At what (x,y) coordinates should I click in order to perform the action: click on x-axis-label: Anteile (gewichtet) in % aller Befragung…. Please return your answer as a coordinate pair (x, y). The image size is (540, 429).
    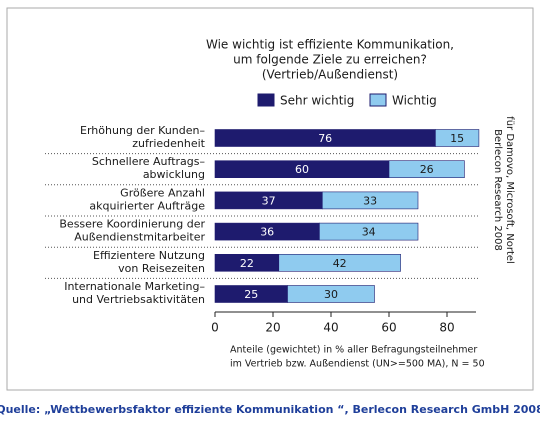
    Looking at the image, I should click on (353, 350).